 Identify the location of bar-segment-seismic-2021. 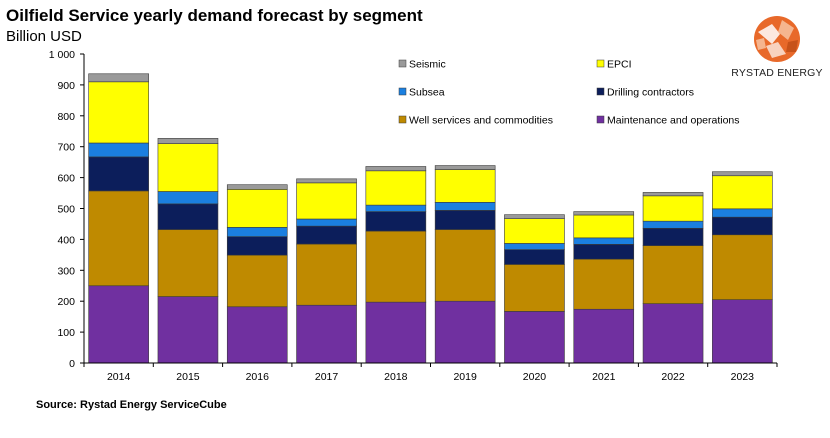
(604, 213).